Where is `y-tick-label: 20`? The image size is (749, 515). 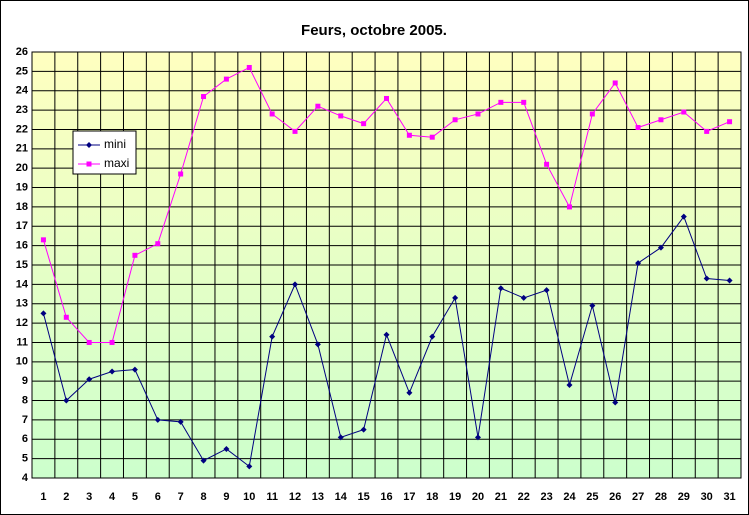 y-tick-label: 20 is located at coordinates (22, 168).